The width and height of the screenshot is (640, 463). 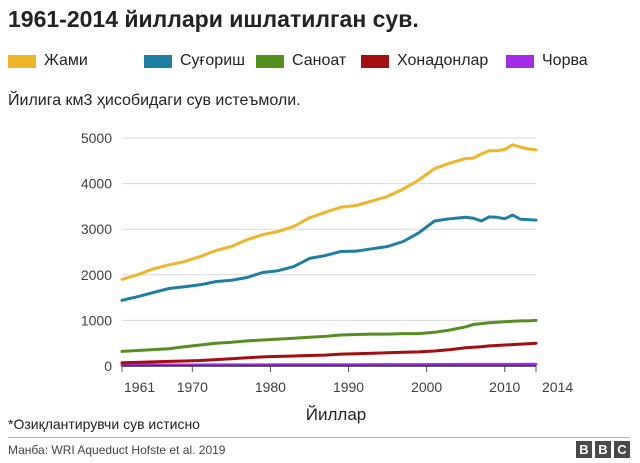 I want to click on y-tick-label: 3000, so click(x=96, y=229).